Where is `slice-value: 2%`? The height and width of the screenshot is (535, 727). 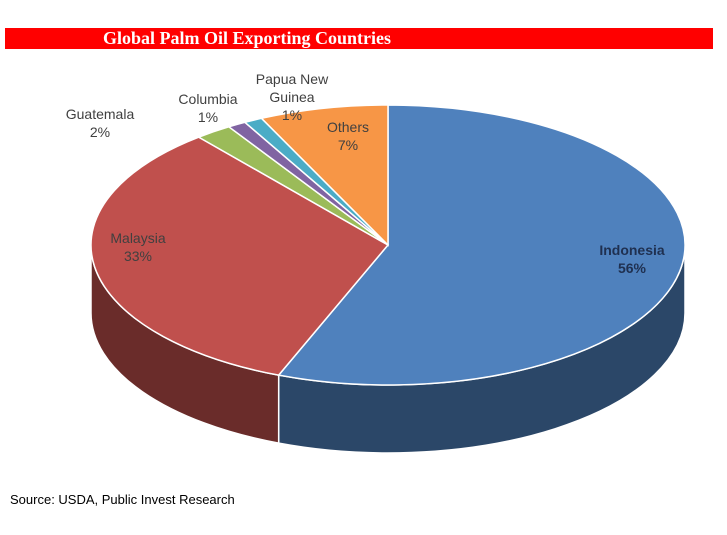 slice-value: 2% is located at coordinates (100, 132).